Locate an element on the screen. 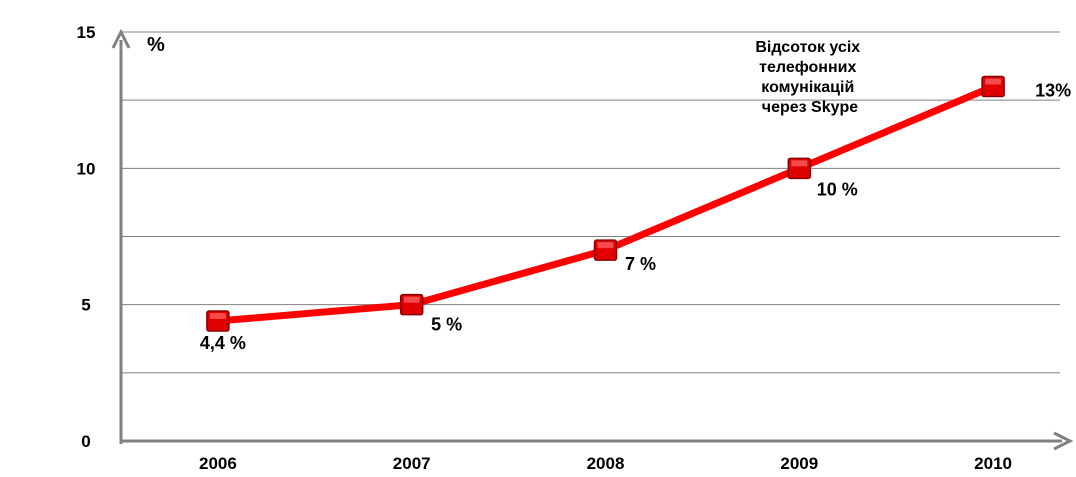 Image resolution: width=1076 pixels, height=477 pixels. x-tick-label: 2008 is located at coordinates (606, 463).